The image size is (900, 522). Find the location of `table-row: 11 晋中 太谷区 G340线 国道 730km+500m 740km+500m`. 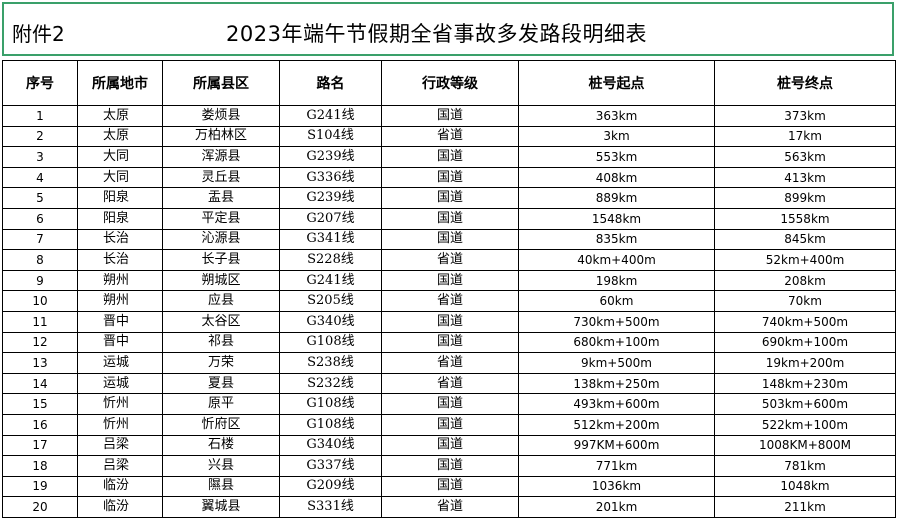

table-row: 11 晋中 太谷区 G340线 国道 730km+500m 740km+500m is located at coordinates (449, 321).